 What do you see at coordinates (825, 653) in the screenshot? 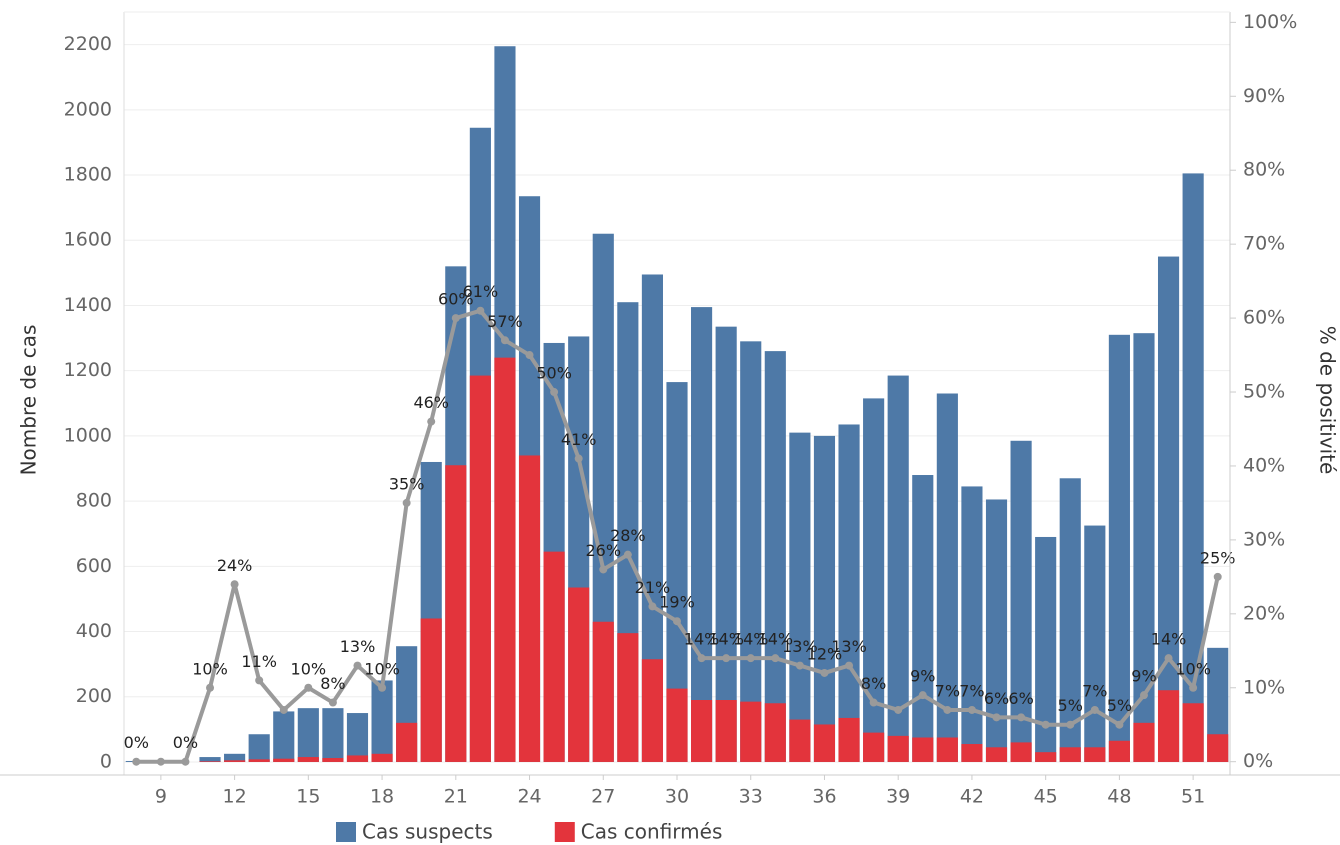
I see `data-label: 12%` at bounding box center [825, 653].